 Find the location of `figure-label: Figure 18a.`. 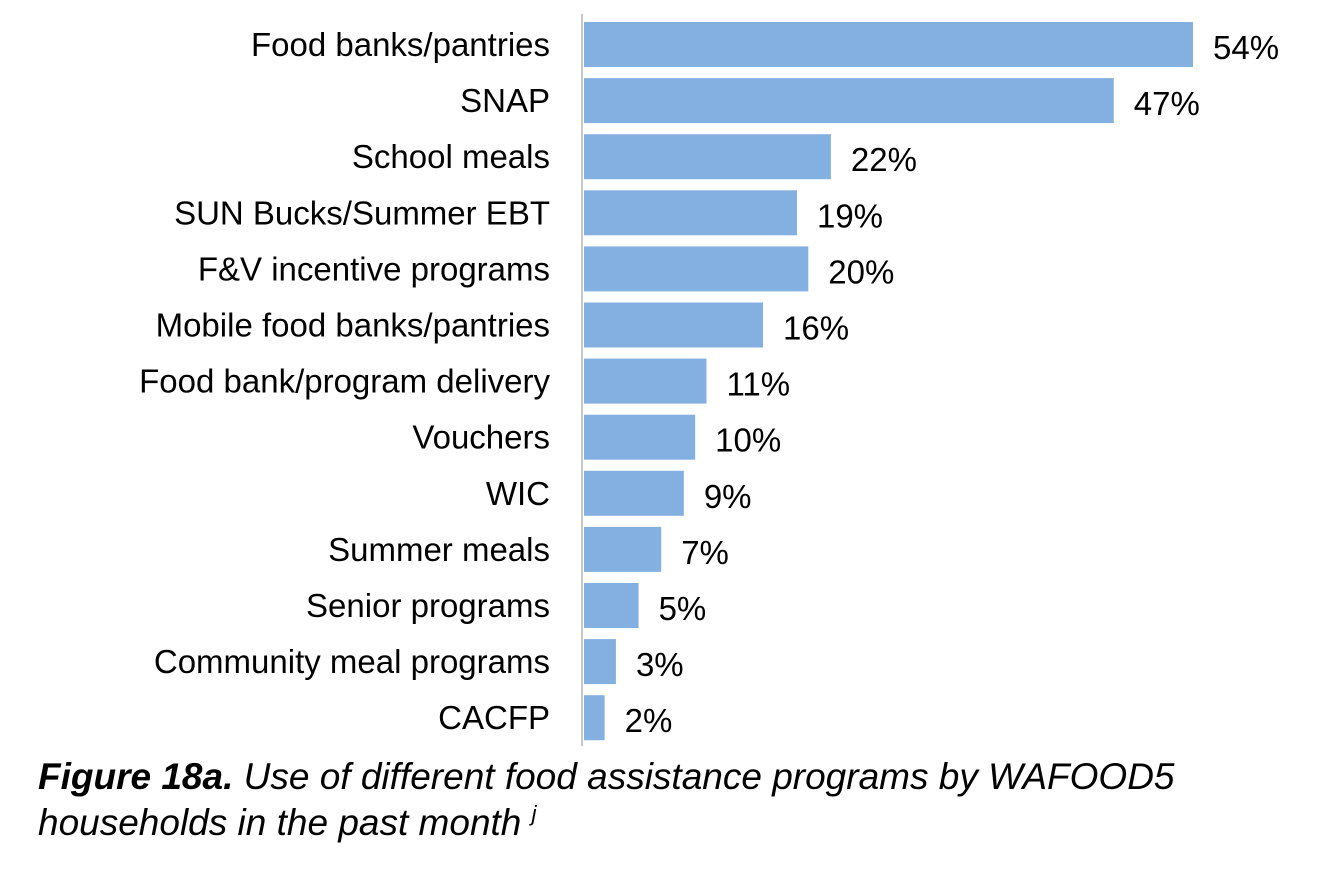

figure-label: Figure 18a. is located at coordinates (136, 776).